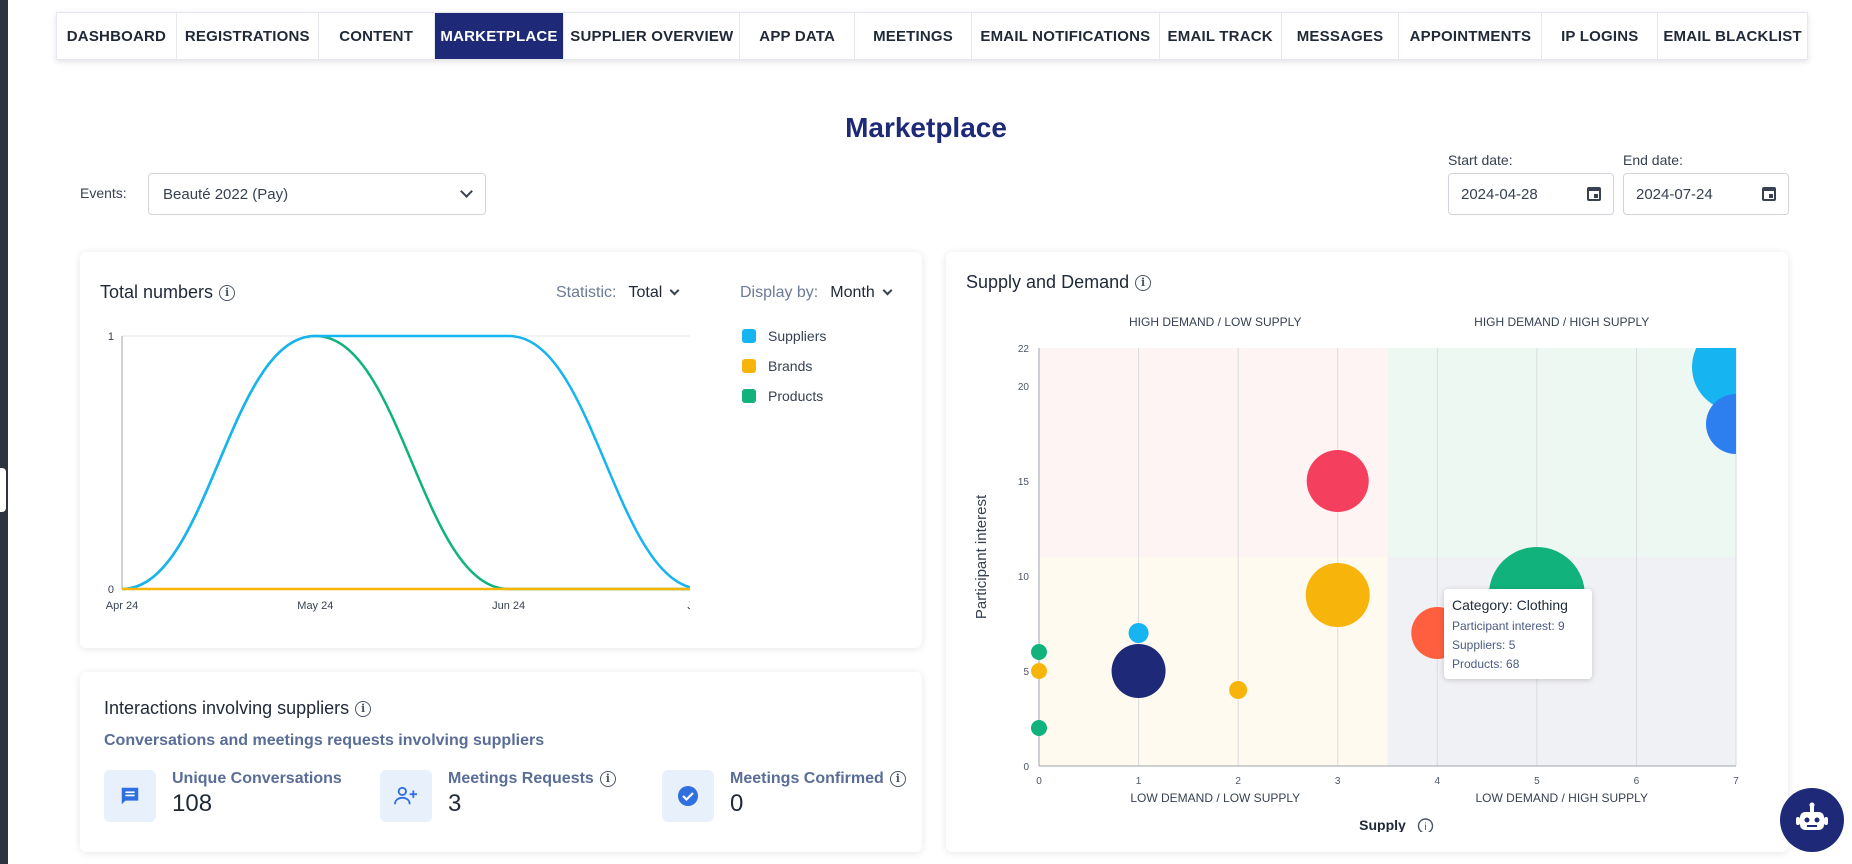 The image size is (1852, 864). Describe the element at coordinates (1736, 781) in the screenshot. I see `x-tick-label: 7` at that location.